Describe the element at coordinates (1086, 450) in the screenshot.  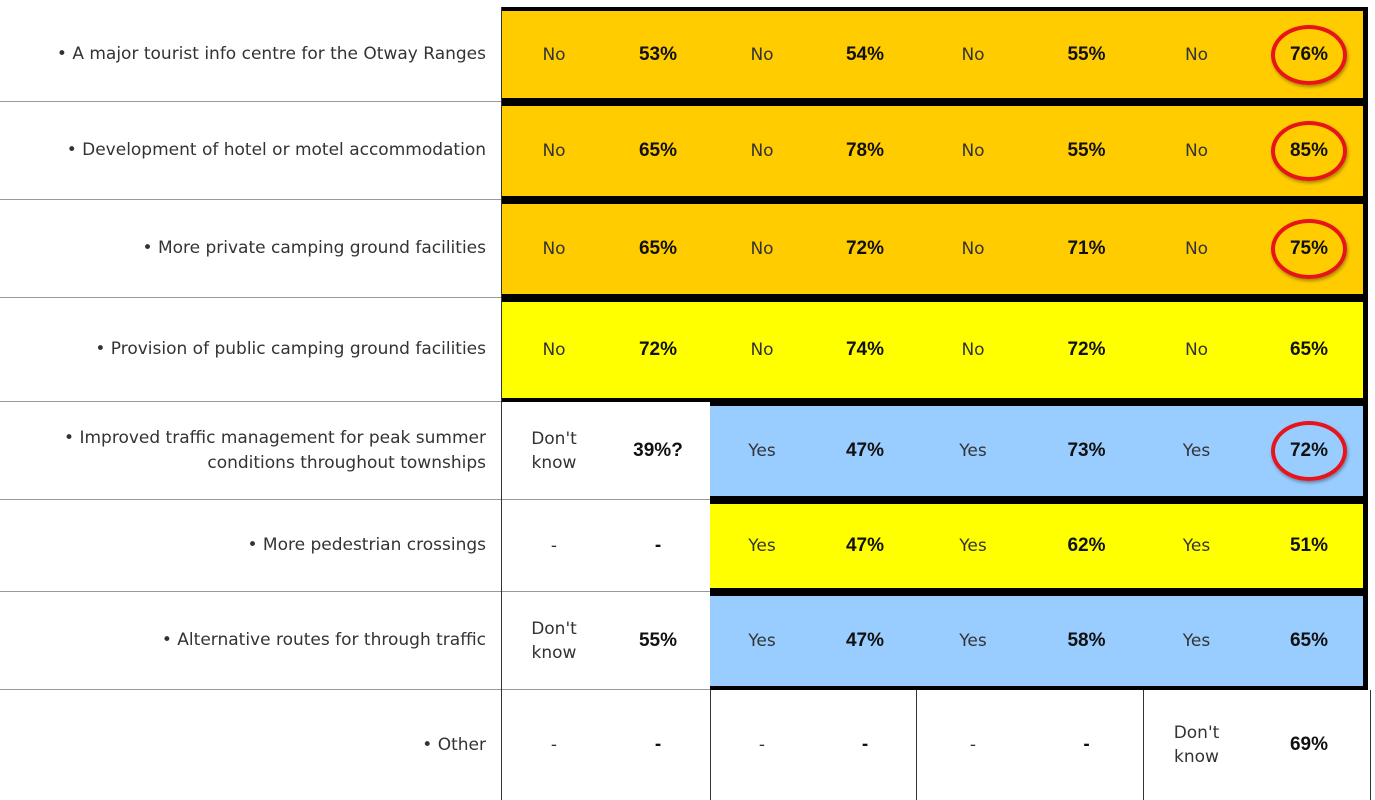
I see `value-cell: 73%` at that location.